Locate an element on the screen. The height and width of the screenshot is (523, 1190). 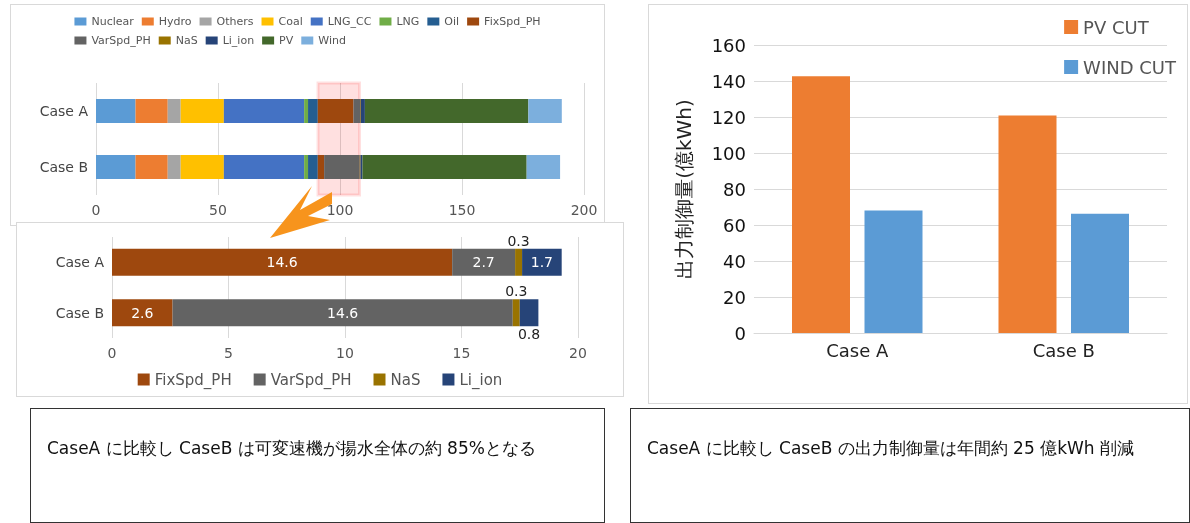
legend-label: Oil is located at coordinates (452, 21).